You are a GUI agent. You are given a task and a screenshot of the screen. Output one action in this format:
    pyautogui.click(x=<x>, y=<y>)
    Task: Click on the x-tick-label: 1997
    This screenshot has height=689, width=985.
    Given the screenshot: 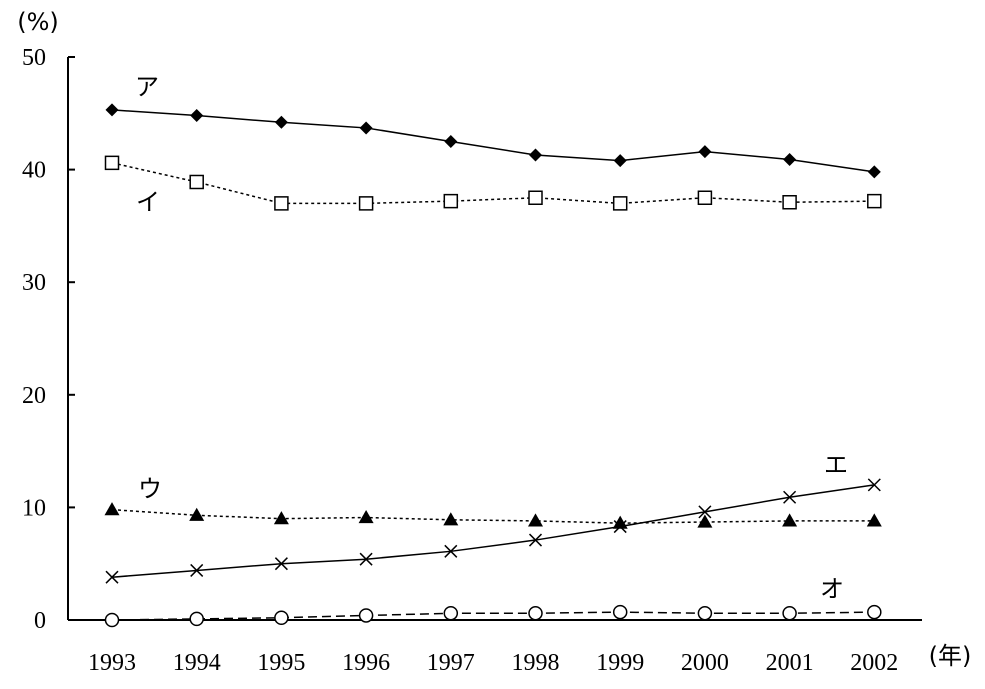 What is the action you would take?
    pyautogui.click(x=451, y=663)
    